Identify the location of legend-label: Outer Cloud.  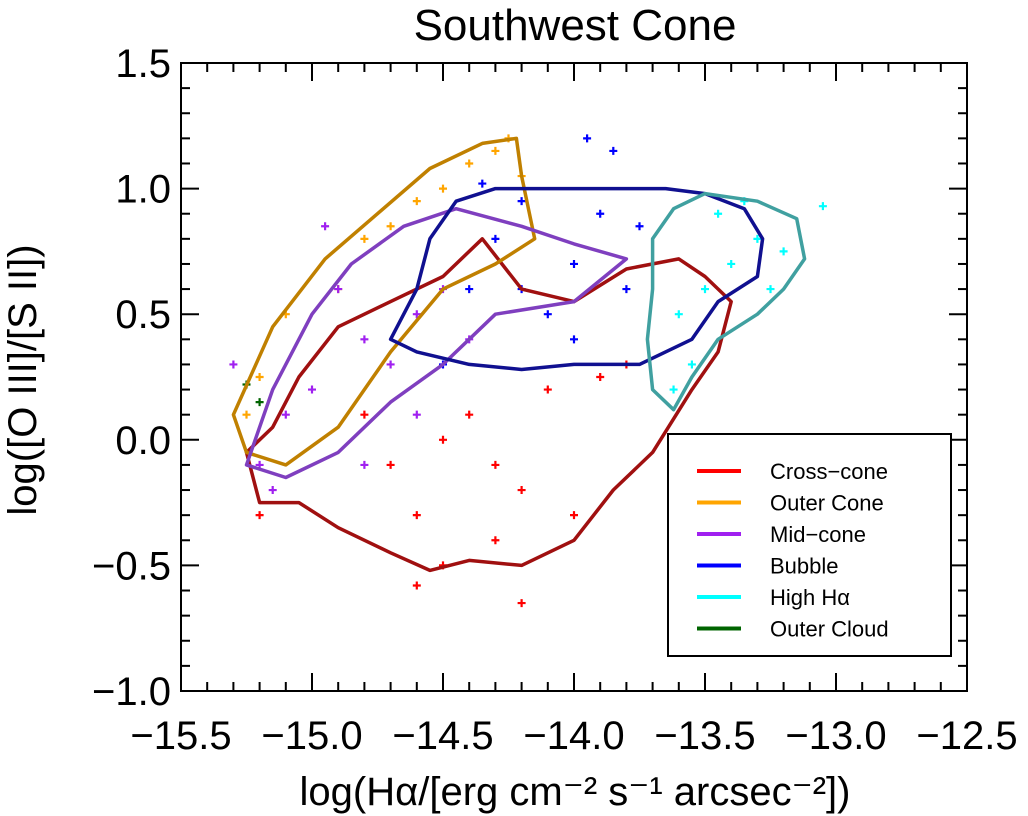
(829, 629).